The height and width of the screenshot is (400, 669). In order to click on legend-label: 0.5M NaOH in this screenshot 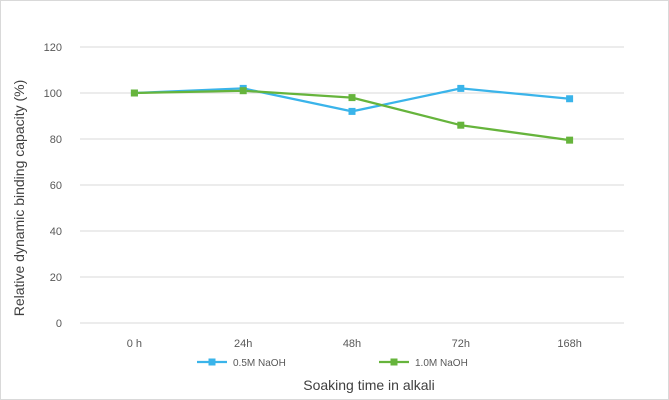, I will do `click(259, 363)`.